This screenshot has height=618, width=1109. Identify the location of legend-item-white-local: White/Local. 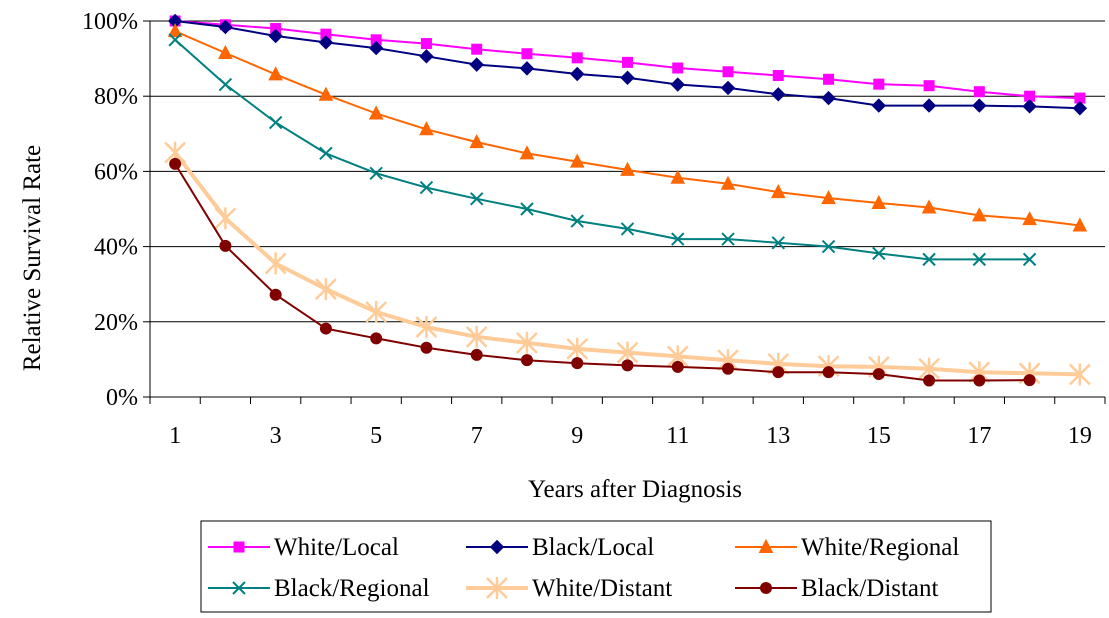
(303, 547).